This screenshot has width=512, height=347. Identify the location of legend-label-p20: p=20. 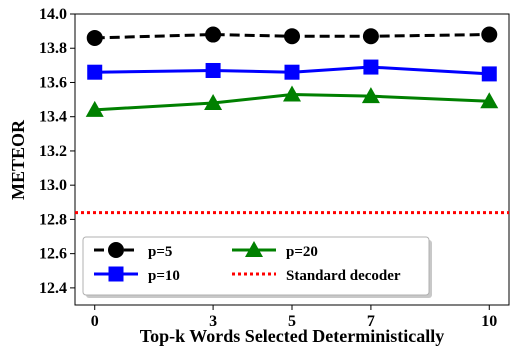
(302, 252).